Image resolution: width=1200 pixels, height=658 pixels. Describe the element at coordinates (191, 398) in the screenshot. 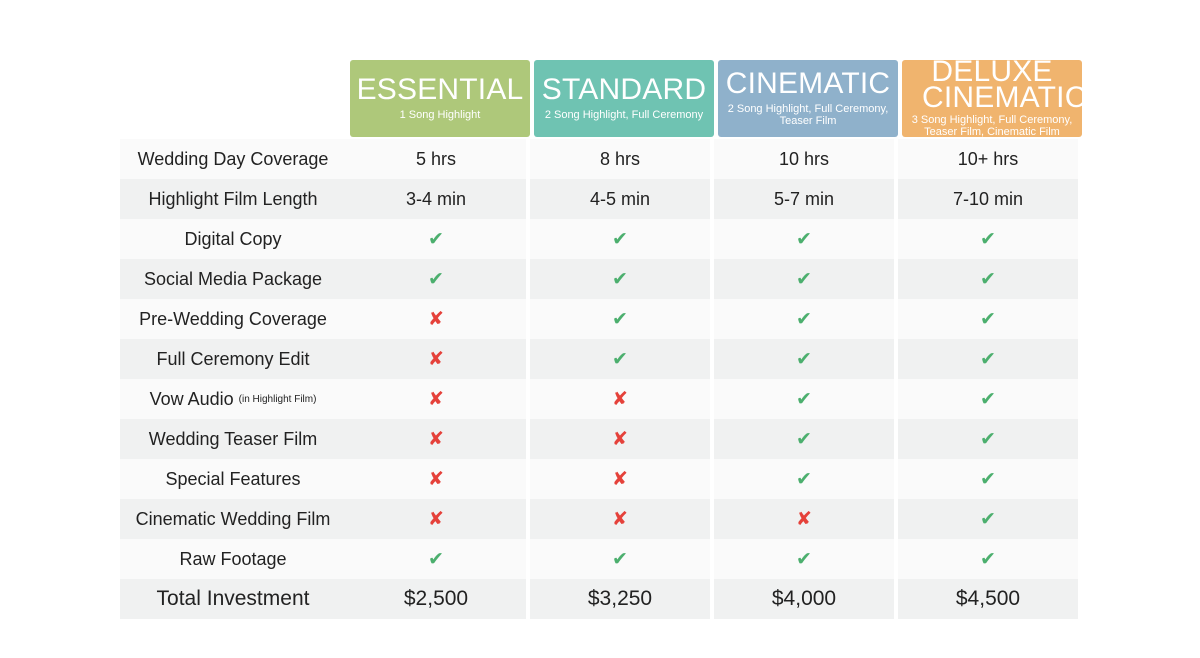

I see `feature-name: Vow Audio` at that location.